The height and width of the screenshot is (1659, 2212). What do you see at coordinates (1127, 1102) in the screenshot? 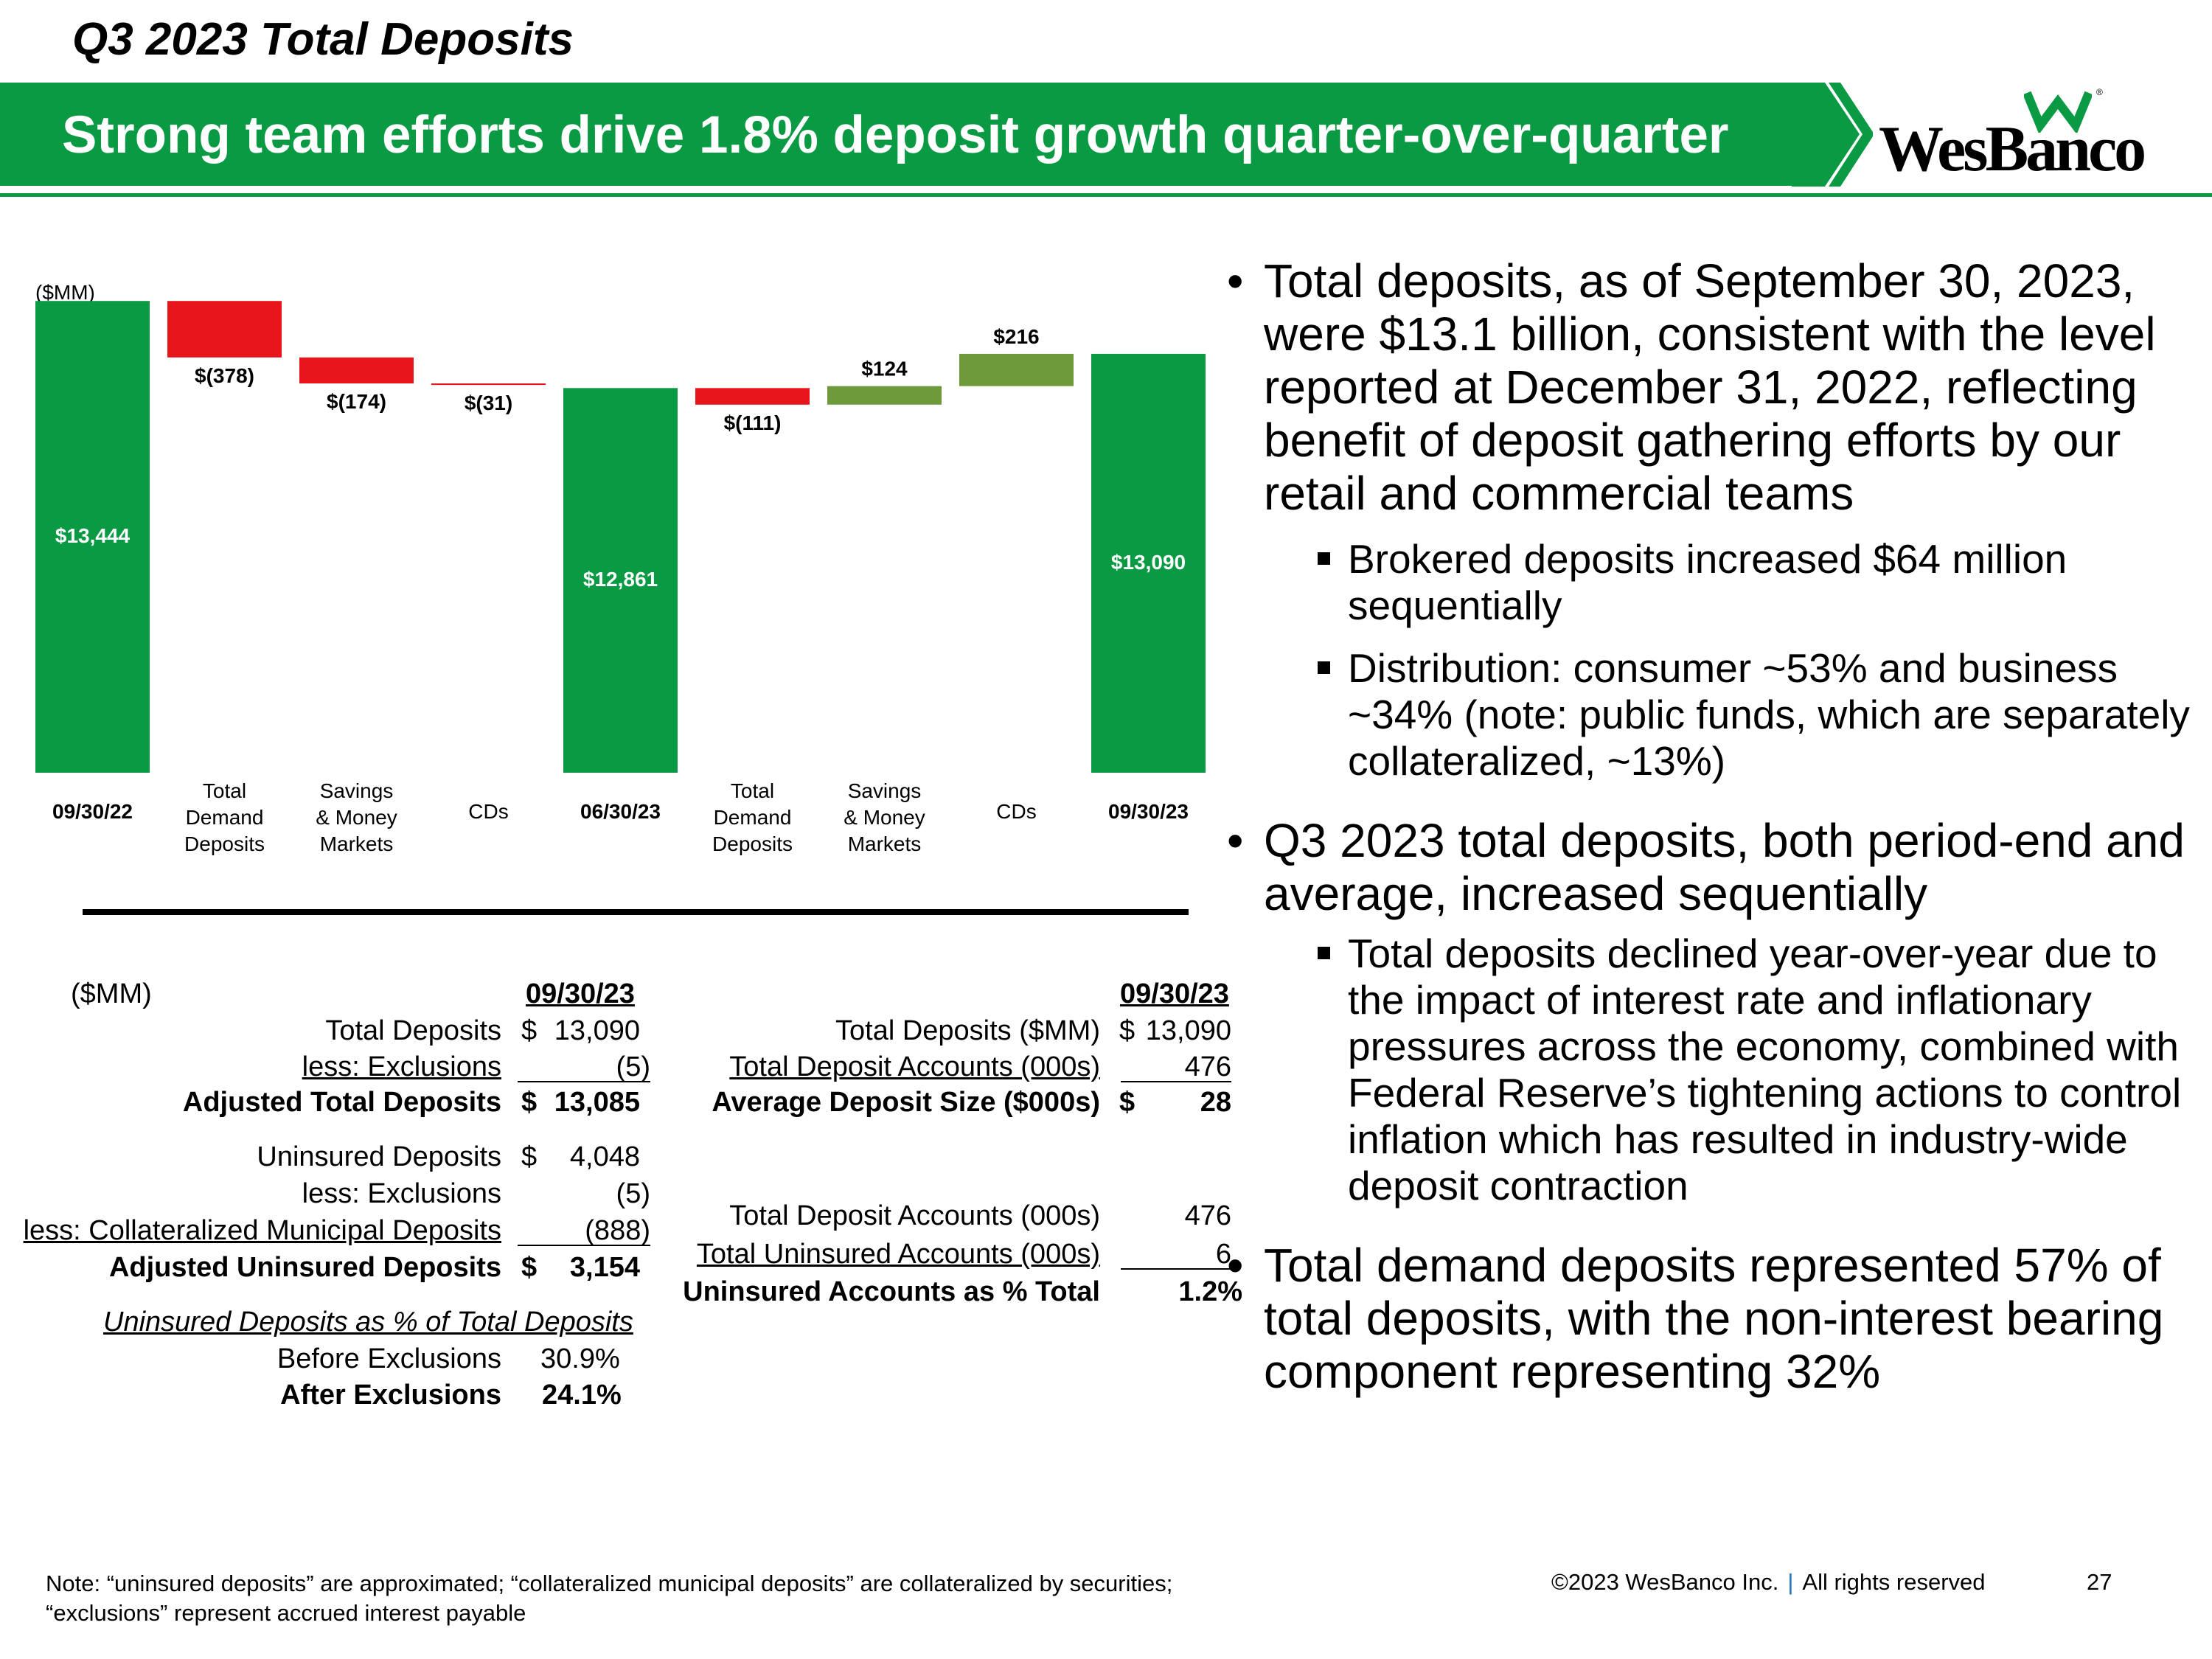
I see `rt-avg-size-dollar: $` at bounding box center [1127, 1102].